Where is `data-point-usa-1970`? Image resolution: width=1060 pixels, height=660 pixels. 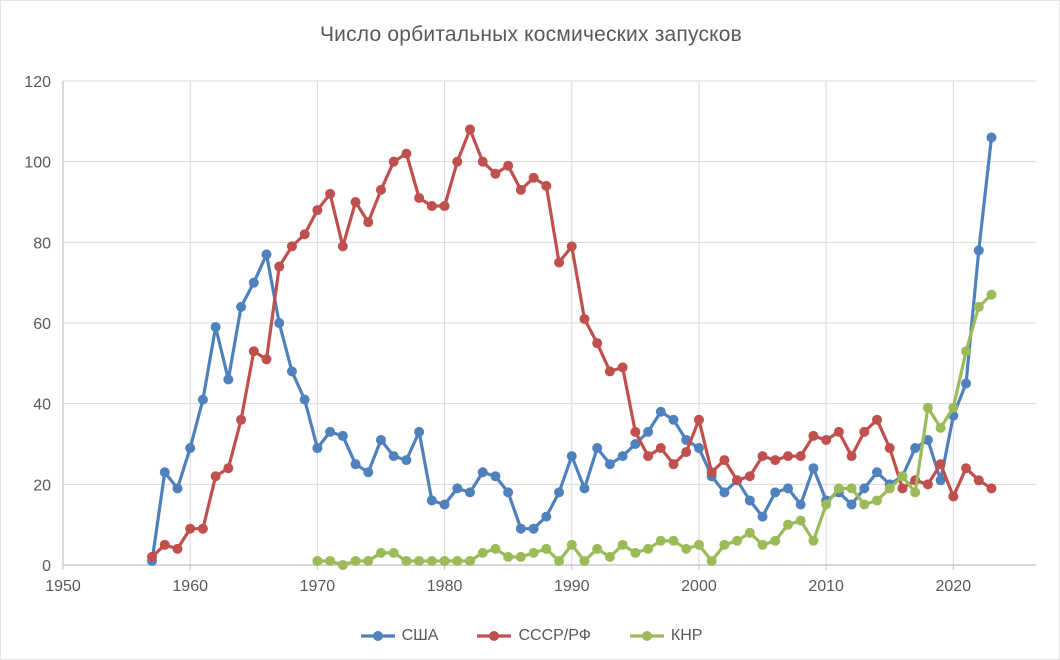 data-point-usa-1970 is located at coordinates (317, 448).